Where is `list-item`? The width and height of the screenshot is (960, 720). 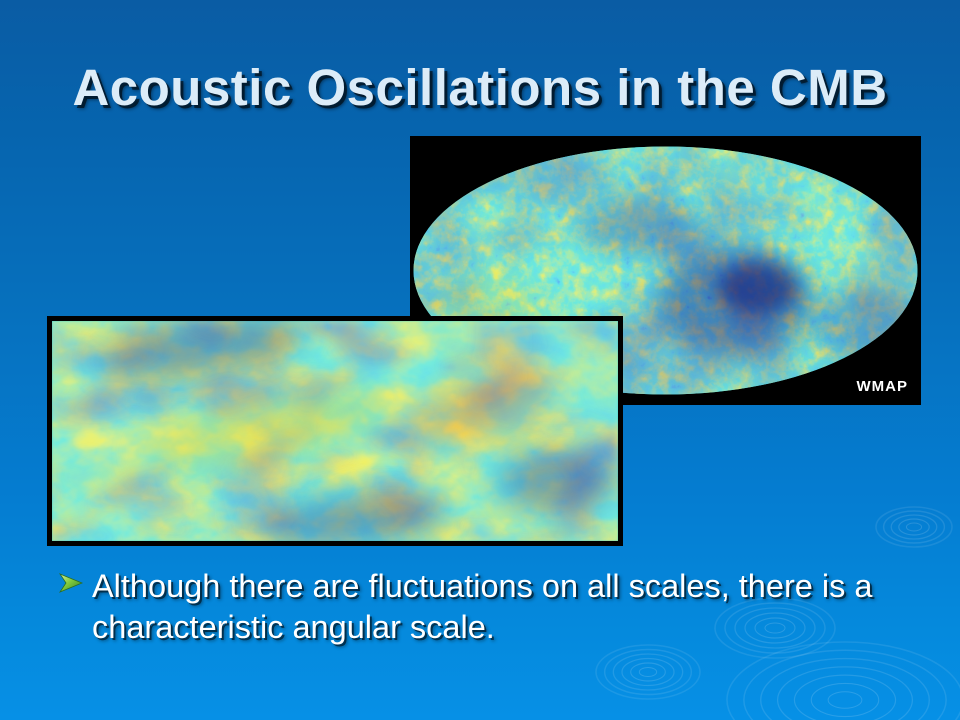 list-item is located at coordinates (75, 582).